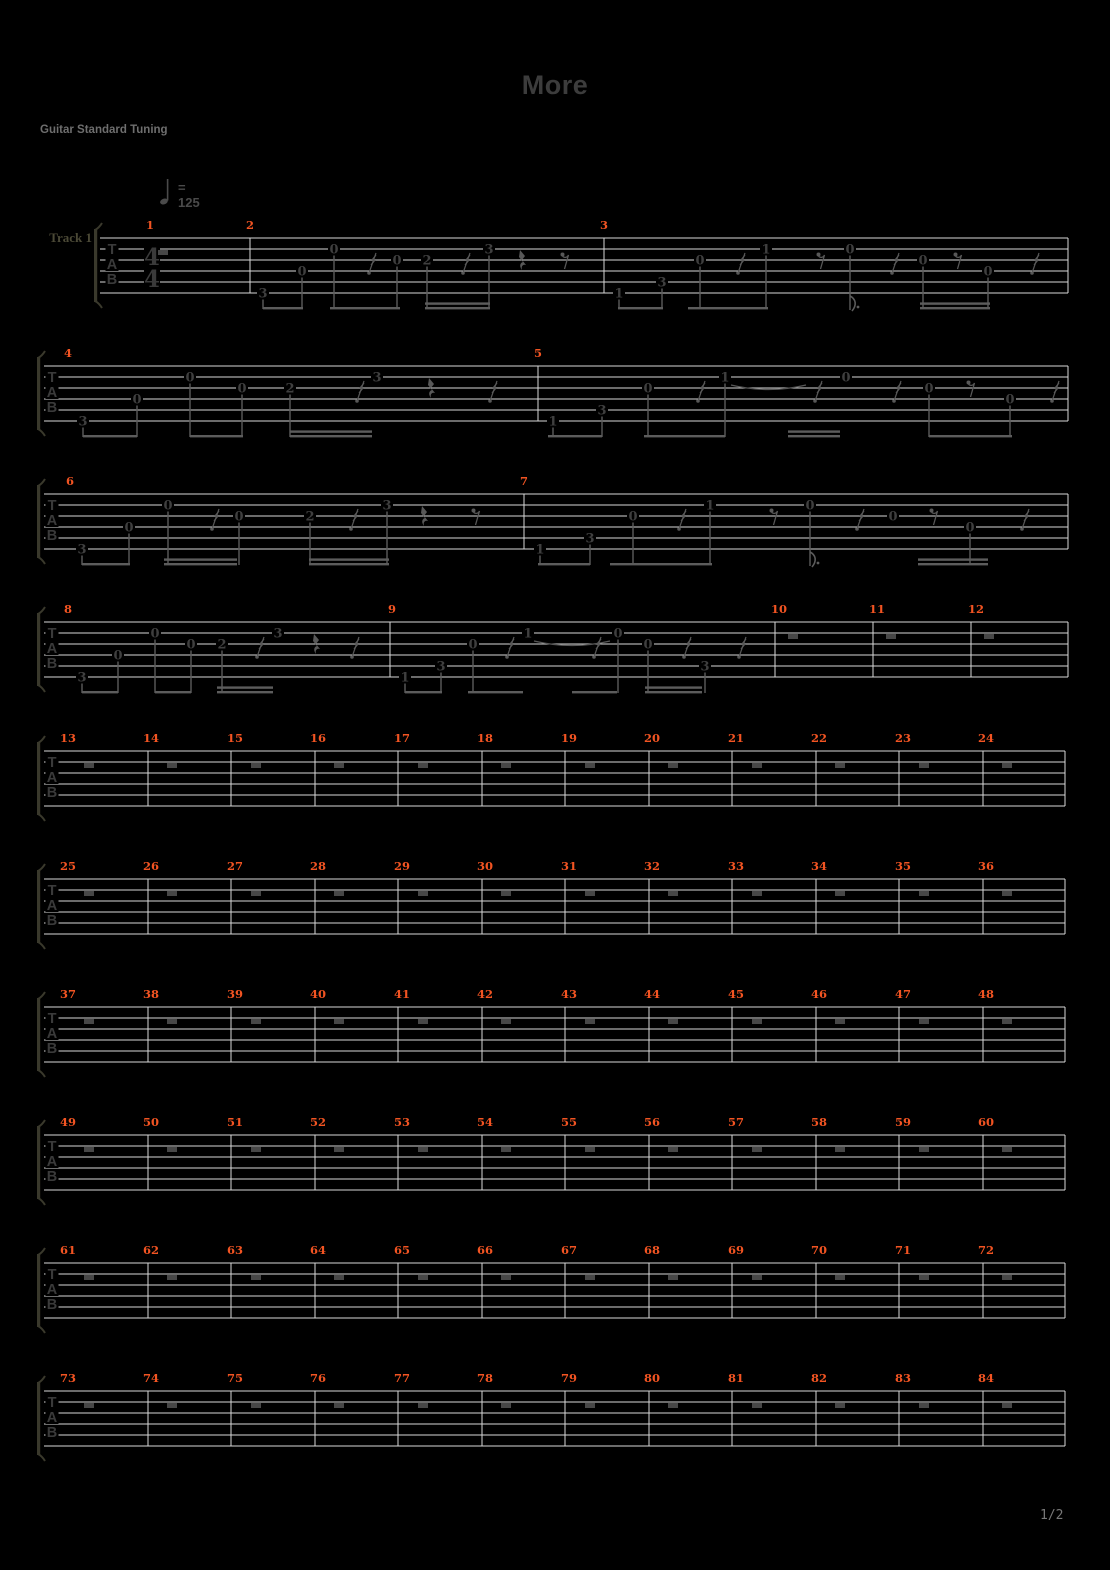  What do you see at coordinates (812, 559) in the screenshot?
I see `flag-curl` at bounding box center [812, 559].